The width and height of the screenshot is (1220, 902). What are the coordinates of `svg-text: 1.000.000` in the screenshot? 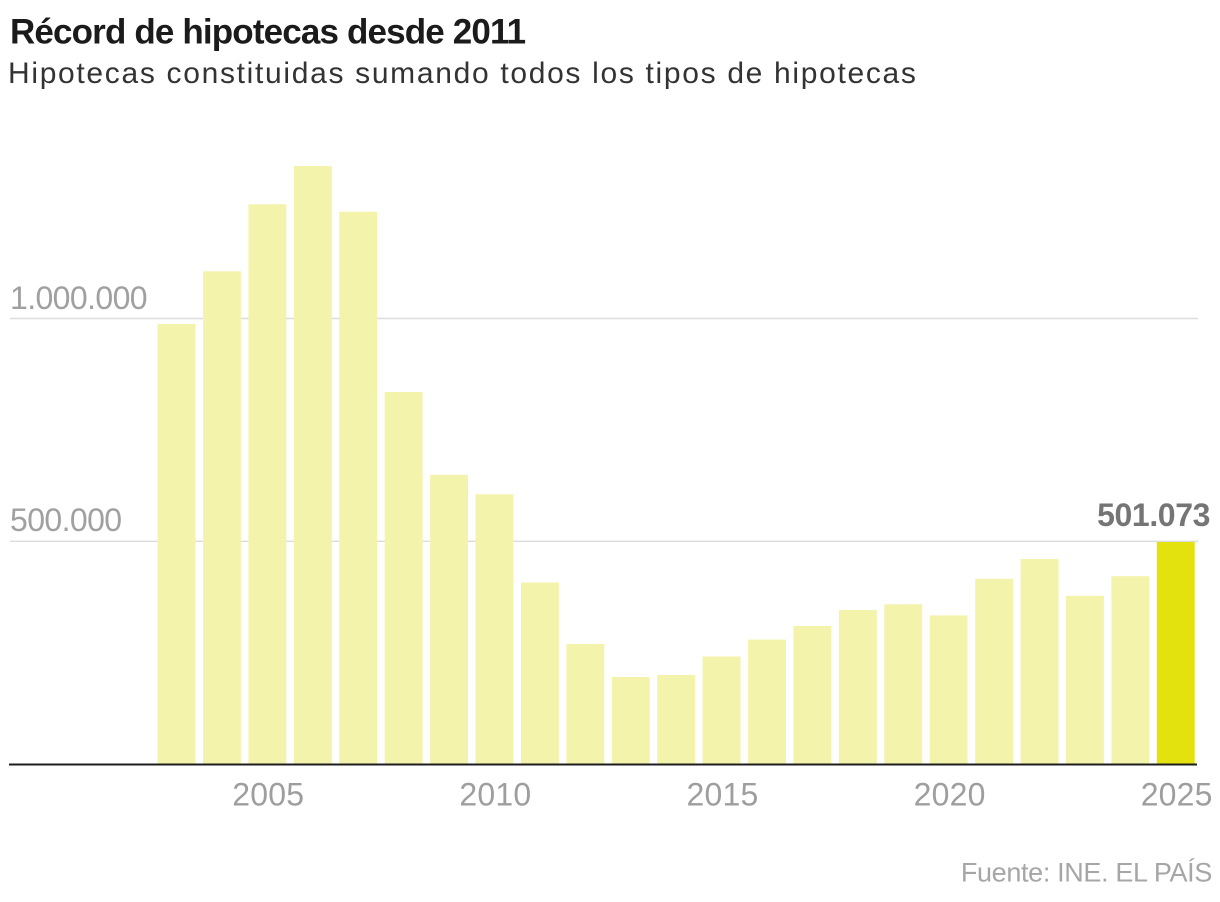 It's located at (78, 298).